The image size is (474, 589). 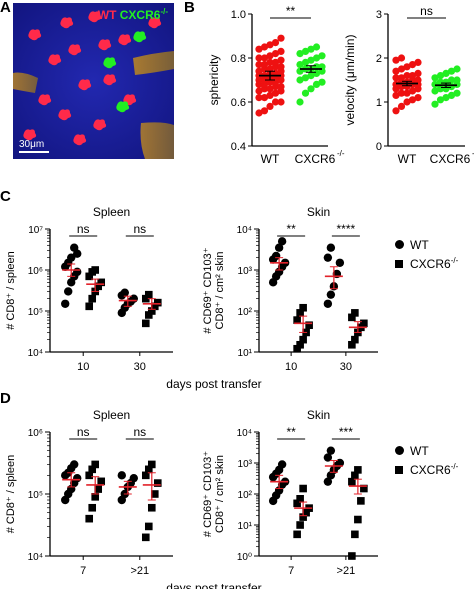 What do you see at coordinates (83, 367) in the screenshot?
I see `x-tick-label: 10` at bounding box center [83, 367].